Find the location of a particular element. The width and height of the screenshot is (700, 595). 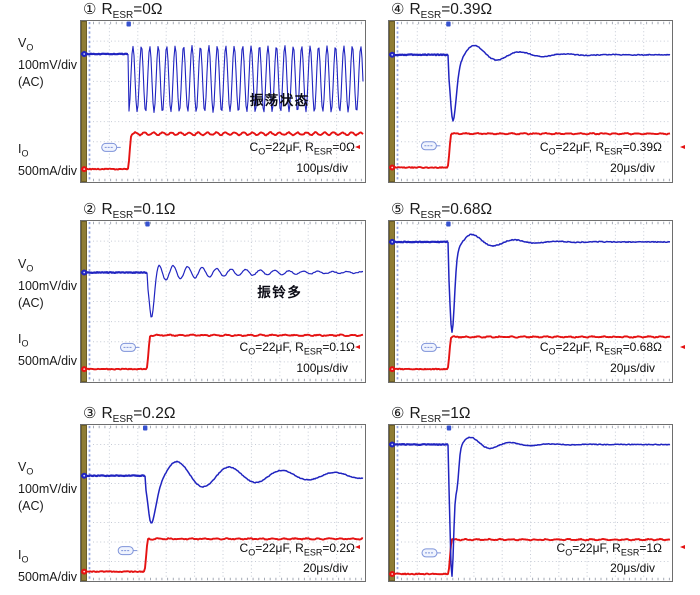

scope-caption: CO=22μF, RESR=0.39Ω 20μs/div is located at coordinates (601, 157).